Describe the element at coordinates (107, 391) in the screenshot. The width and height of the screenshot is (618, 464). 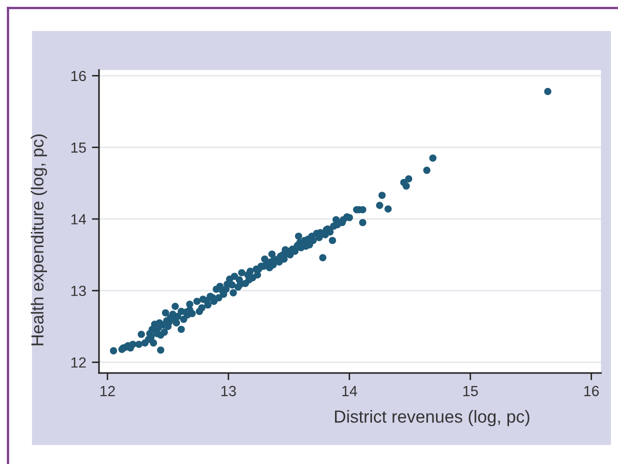
I see `x-tick-label: 12` at that location.